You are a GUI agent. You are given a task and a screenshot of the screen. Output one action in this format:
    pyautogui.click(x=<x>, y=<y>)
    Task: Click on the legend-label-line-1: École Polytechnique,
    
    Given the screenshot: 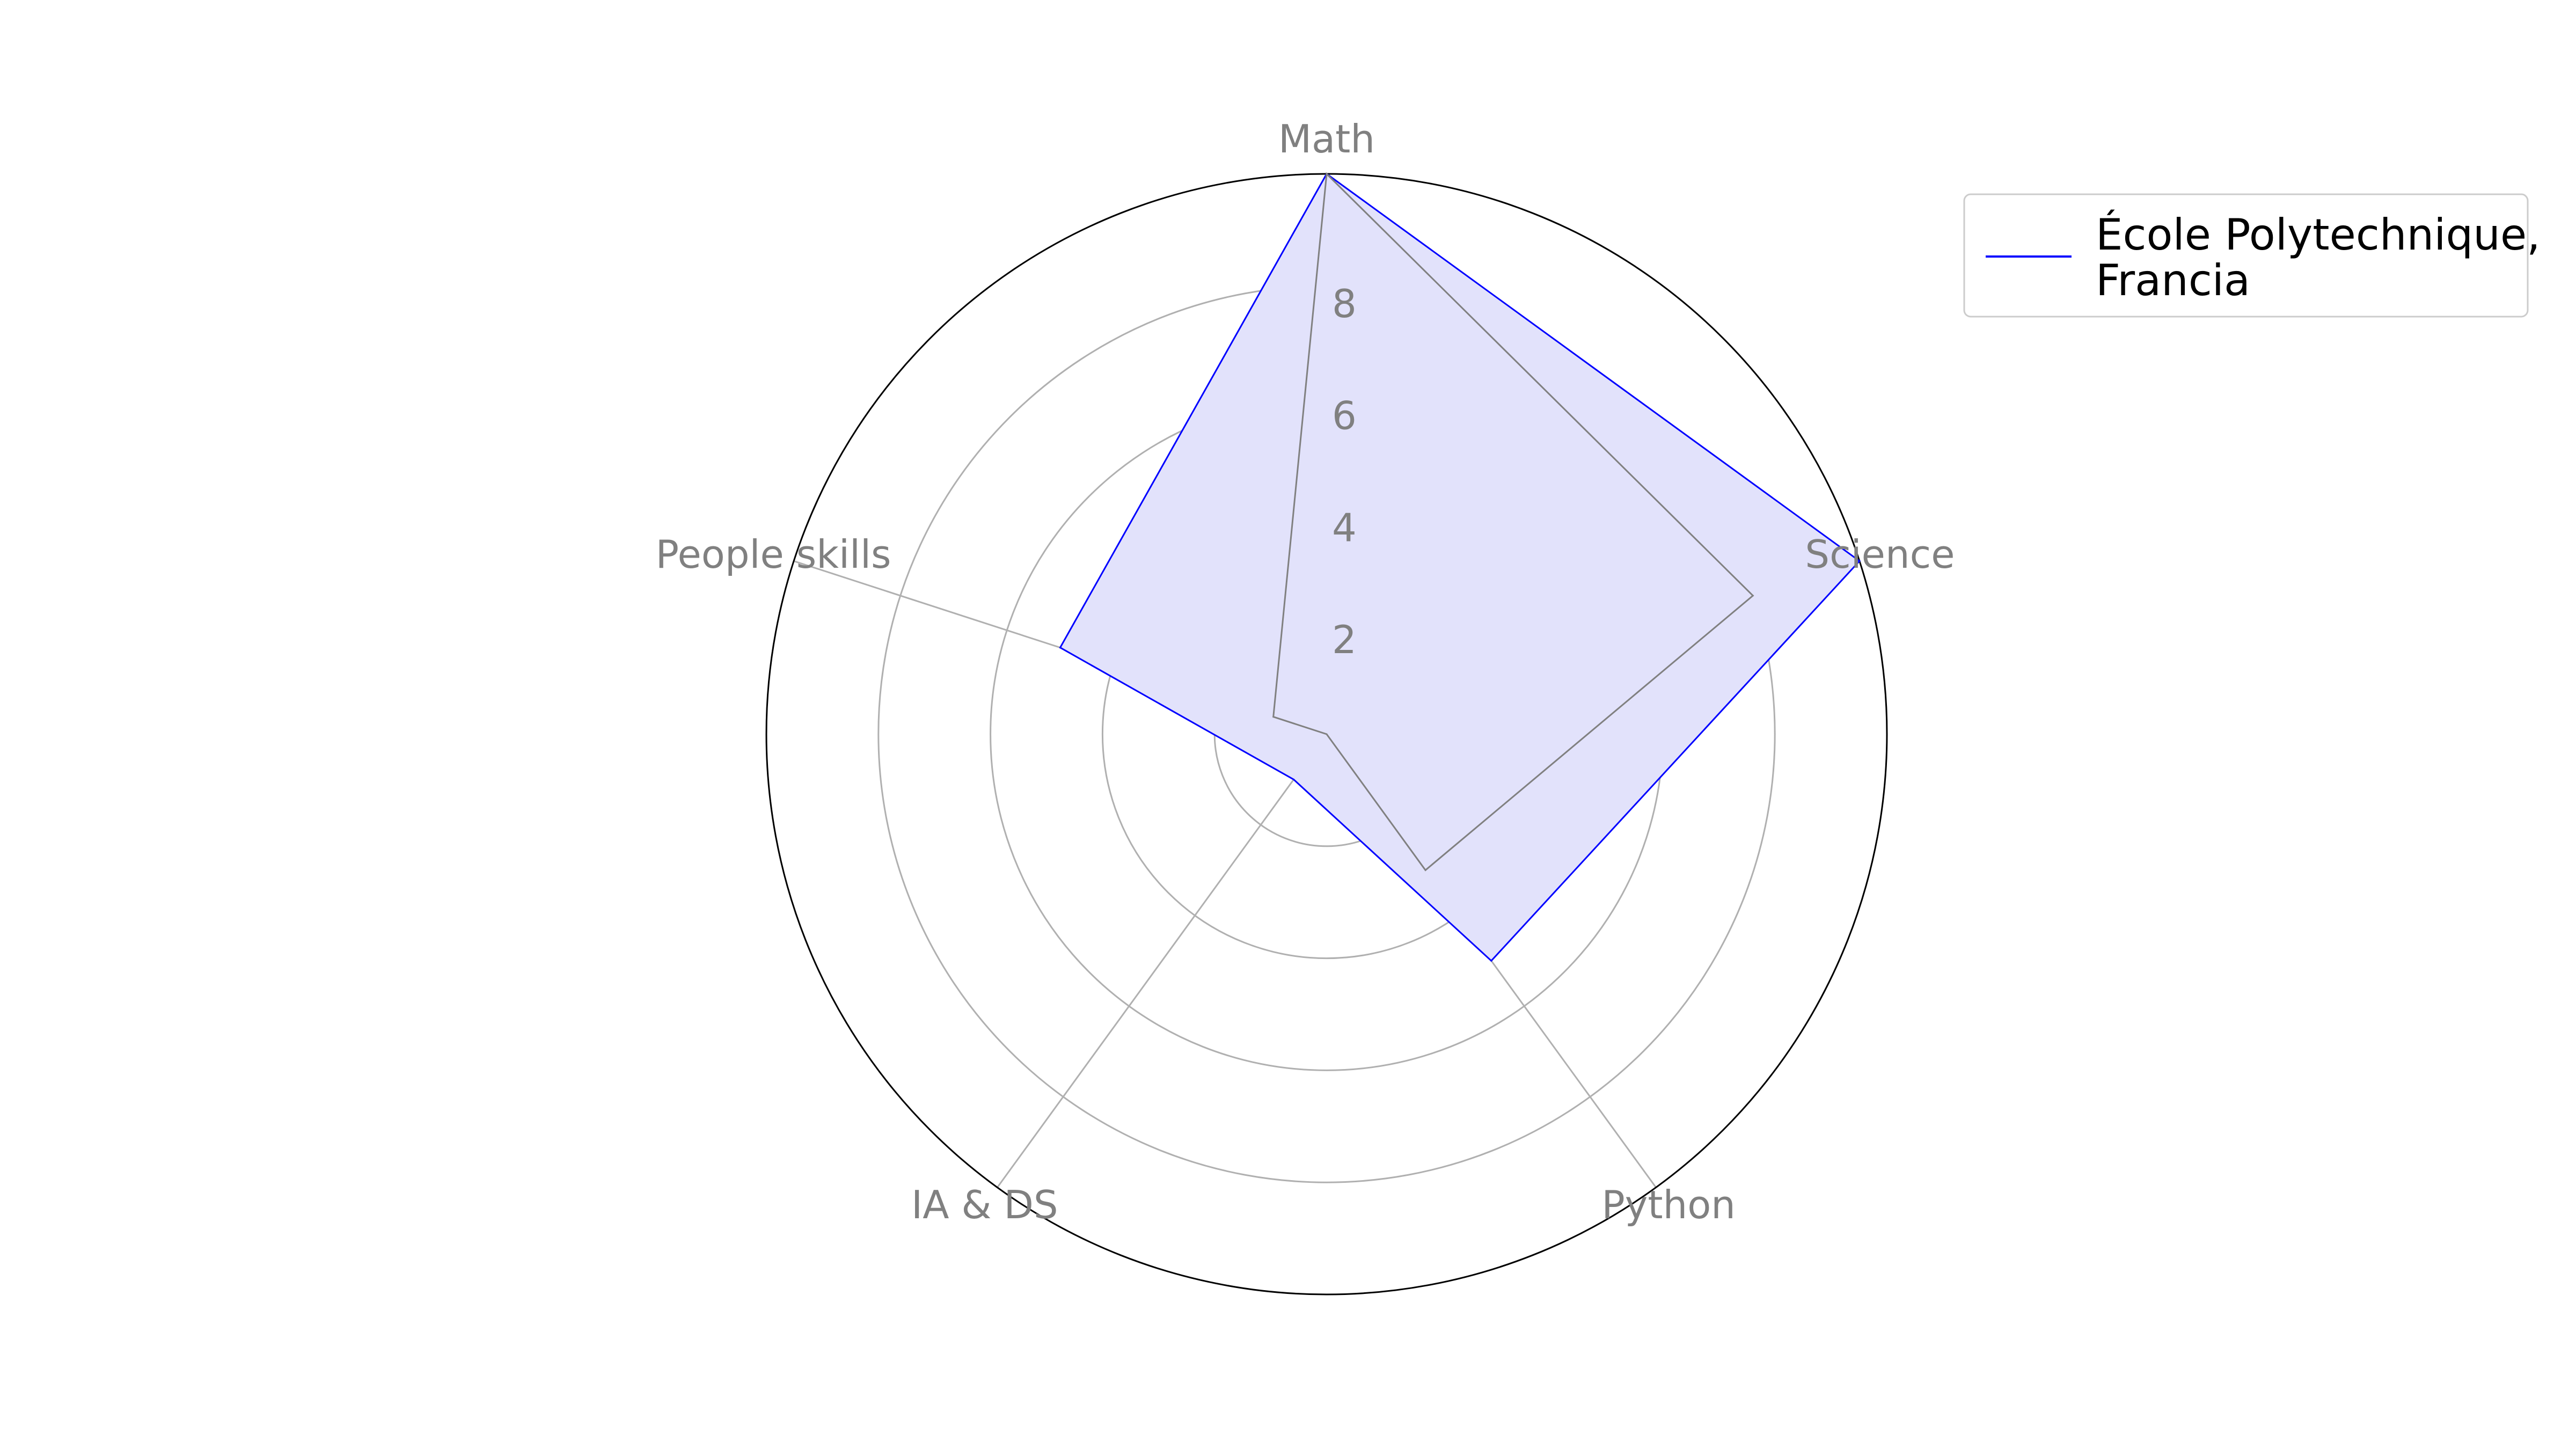 What is the action you would take?
    pyautogui.click(x=2318, y=234)
    